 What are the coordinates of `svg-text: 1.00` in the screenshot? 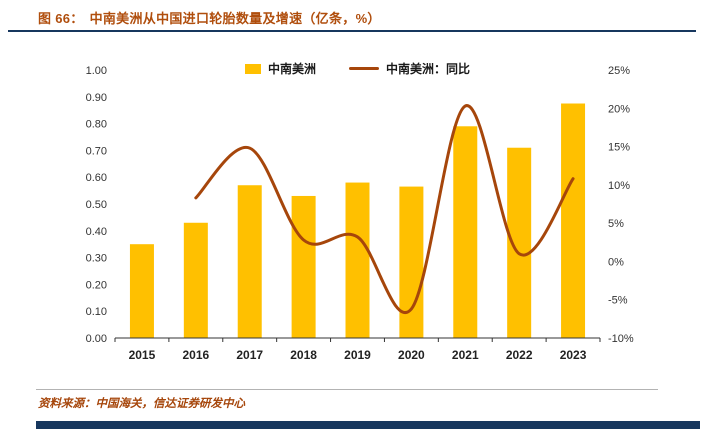 It's located at (96, 71).